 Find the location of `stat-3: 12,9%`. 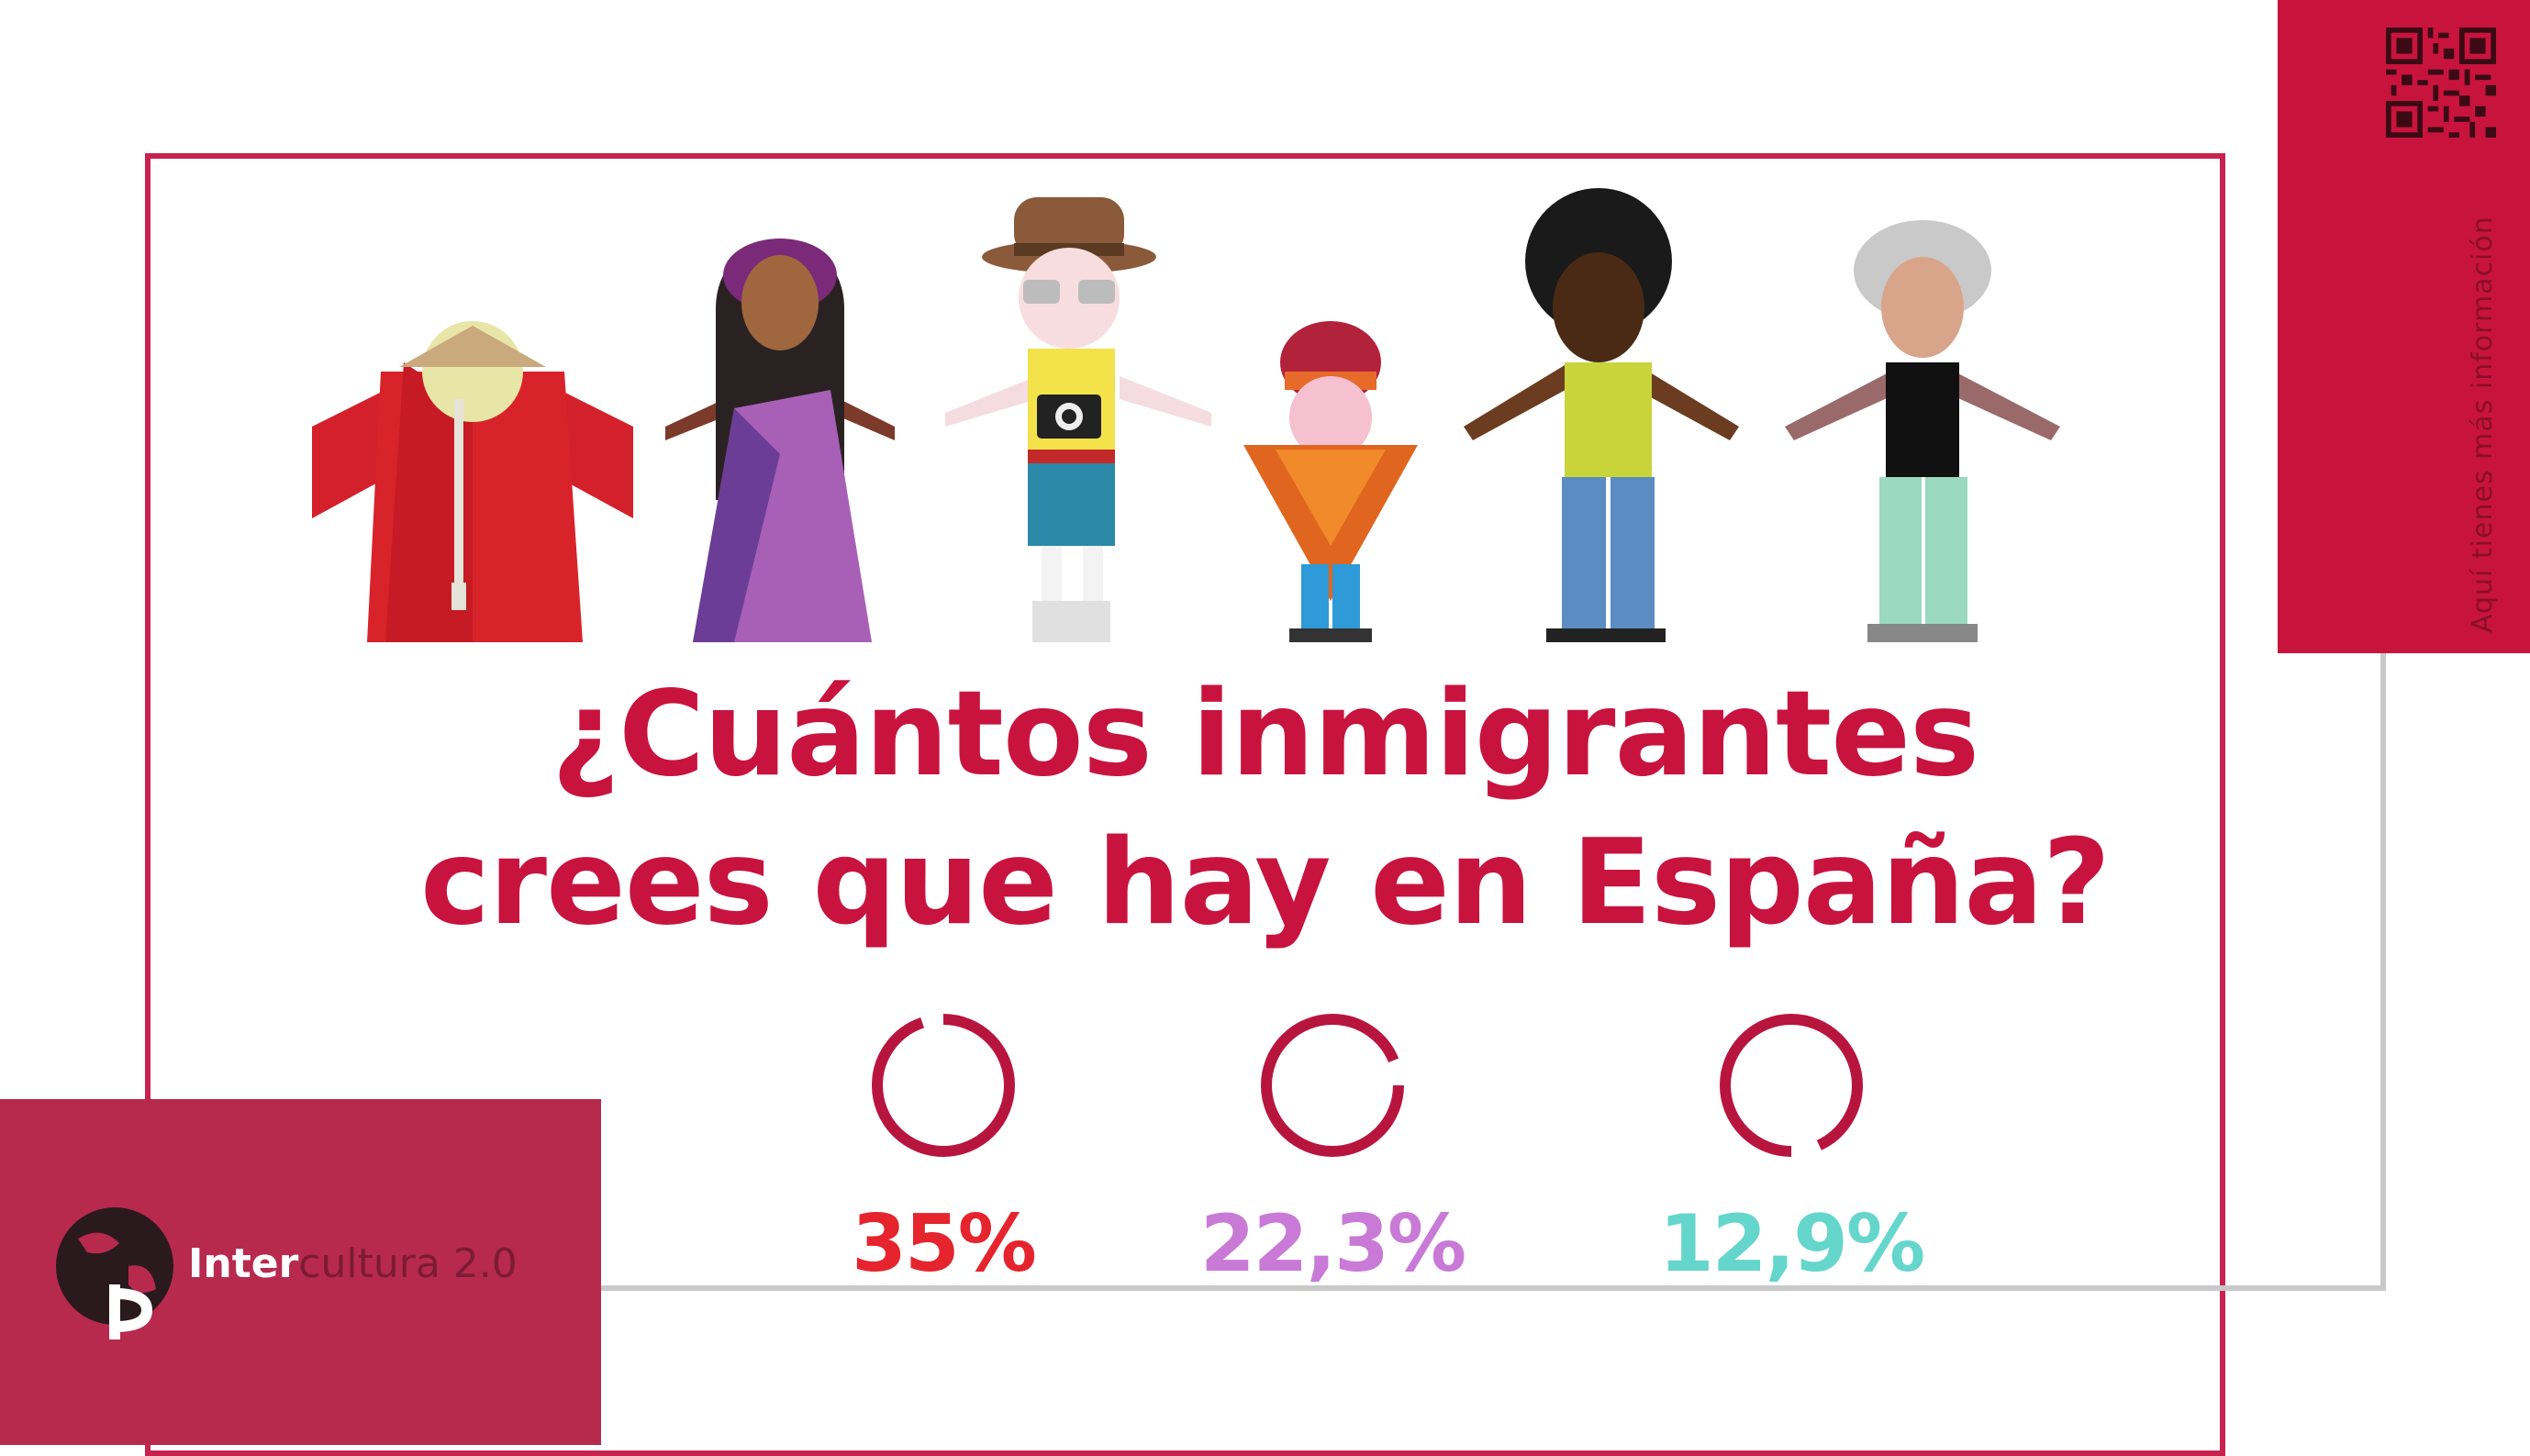

stat-3: 12,9% is located at coordinates (1791, 1148).